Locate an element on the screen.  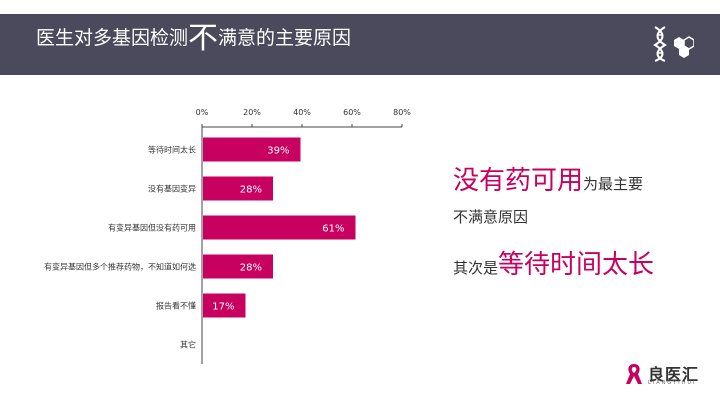
note-line-3: 其次是等待时间太长 is located at coordinates (553, 262).